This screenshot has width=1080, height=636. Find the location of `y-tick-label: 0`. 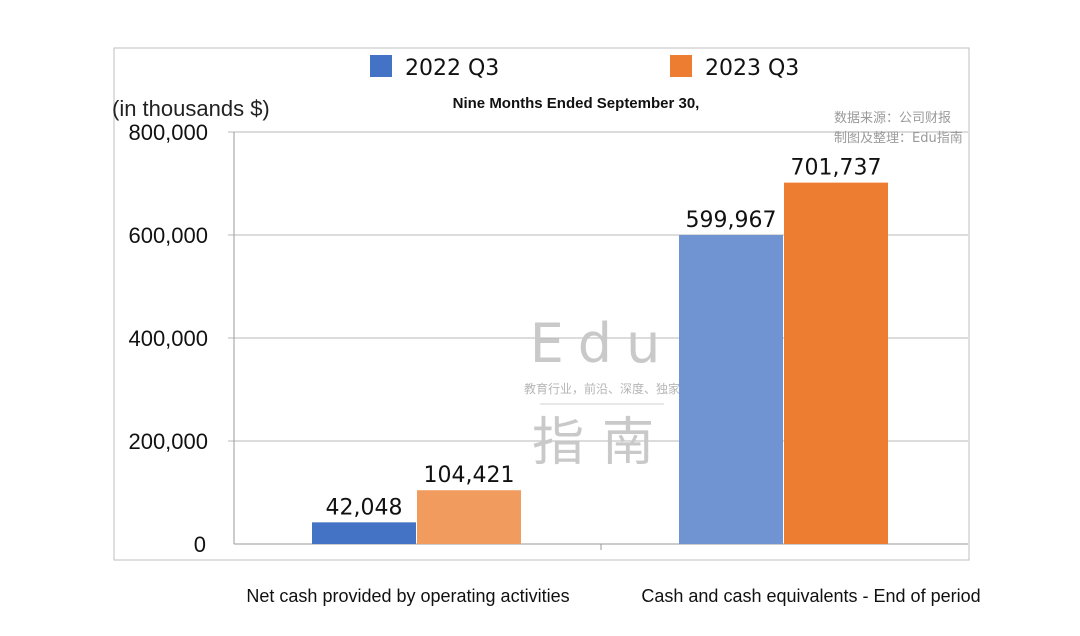

y-tick-label: 0 is located at coordinates (200, 544).